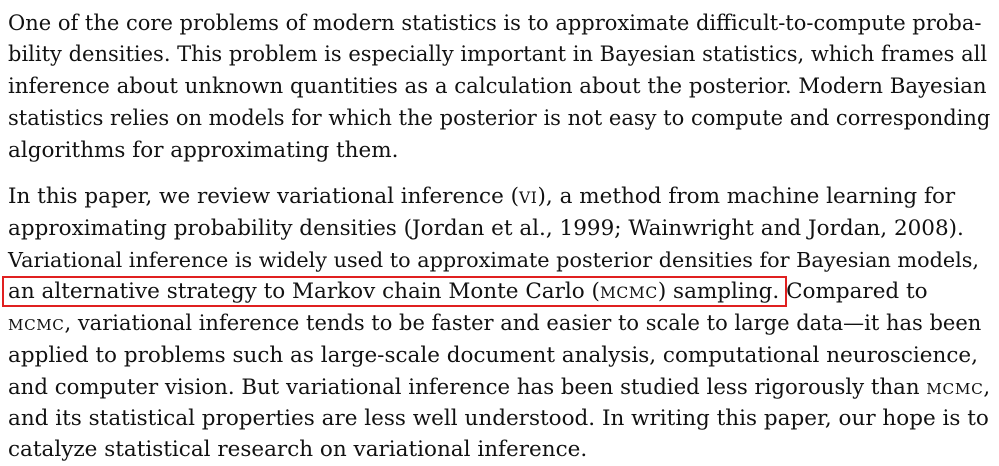  Describe the element at coordinates (718, 291) in the screenshot. I see `highlighted-text-after: ) sampling.` at that location.